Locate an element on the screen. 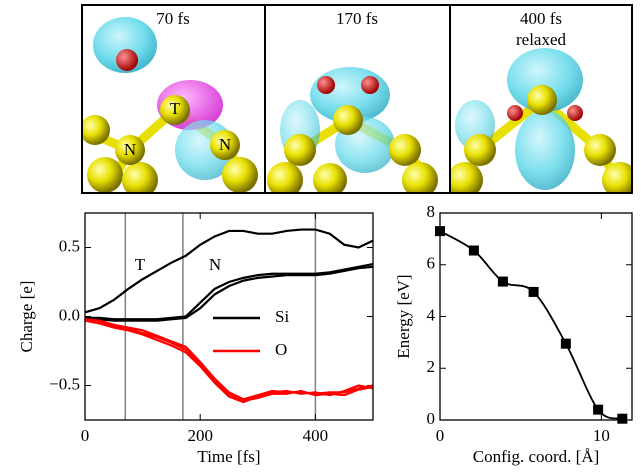 The image size is (641, 472). plot-frame is located at coordinates (536, 316).